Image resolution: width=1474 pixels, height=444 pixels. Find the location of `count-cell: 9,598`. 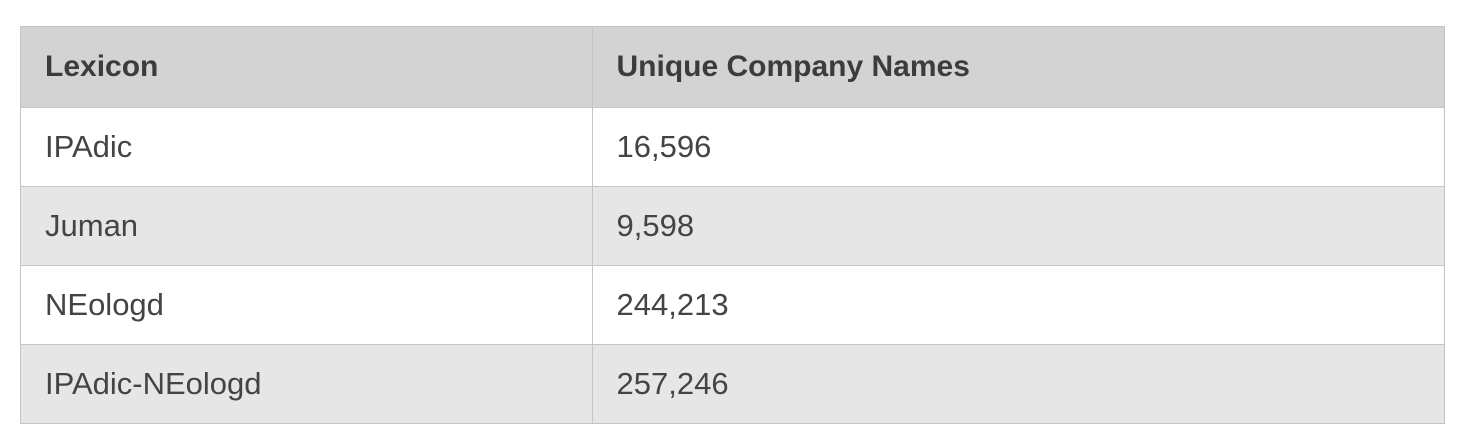

count-cell: 9,598 is located at coordinates (1017, 226).